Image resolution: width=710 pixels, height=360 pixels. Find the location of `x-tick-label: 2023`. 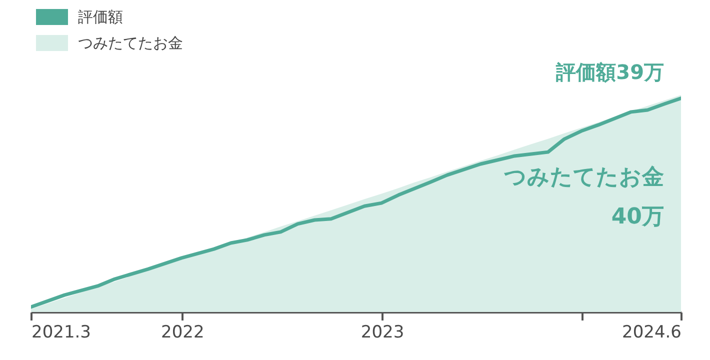

x-tick-label: 2023 is located at coordinates (382, 332).